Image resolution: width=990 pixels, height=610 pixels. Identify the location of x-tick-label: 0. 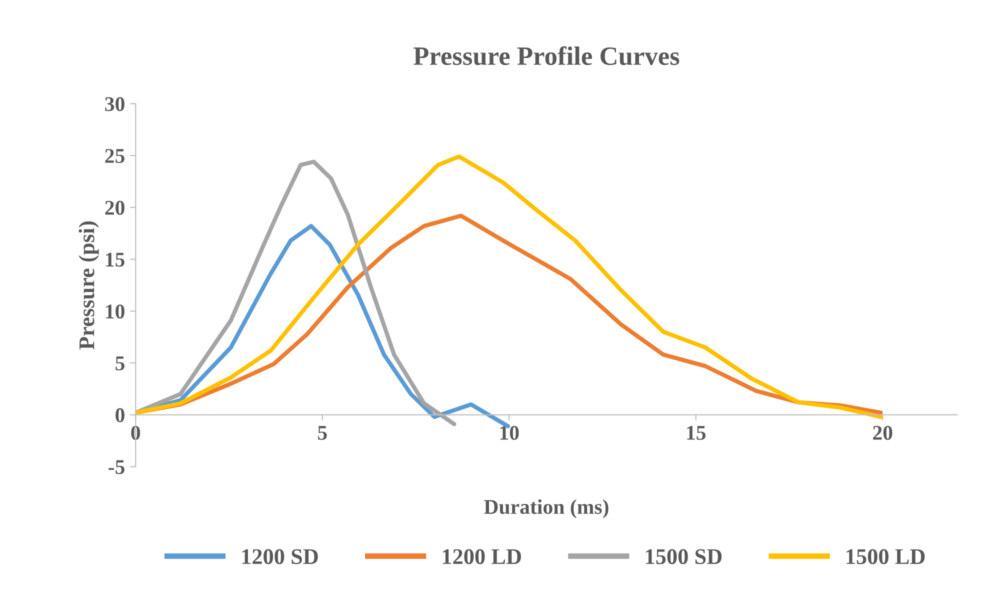
(135, 433).